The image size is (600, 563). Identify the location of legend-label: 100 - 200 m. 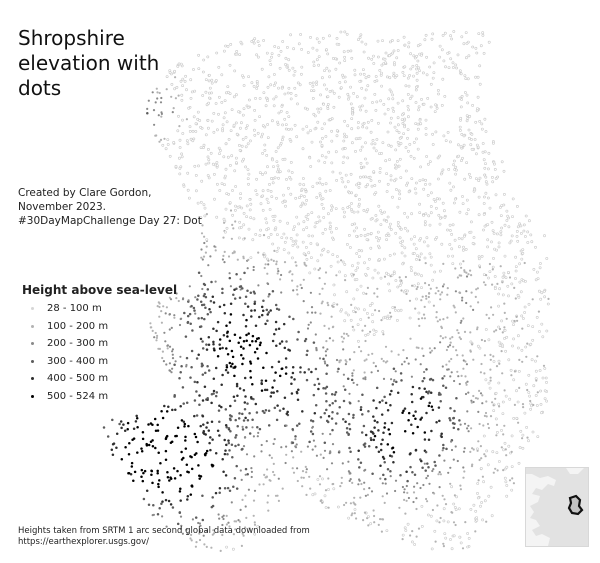
(78, 326).